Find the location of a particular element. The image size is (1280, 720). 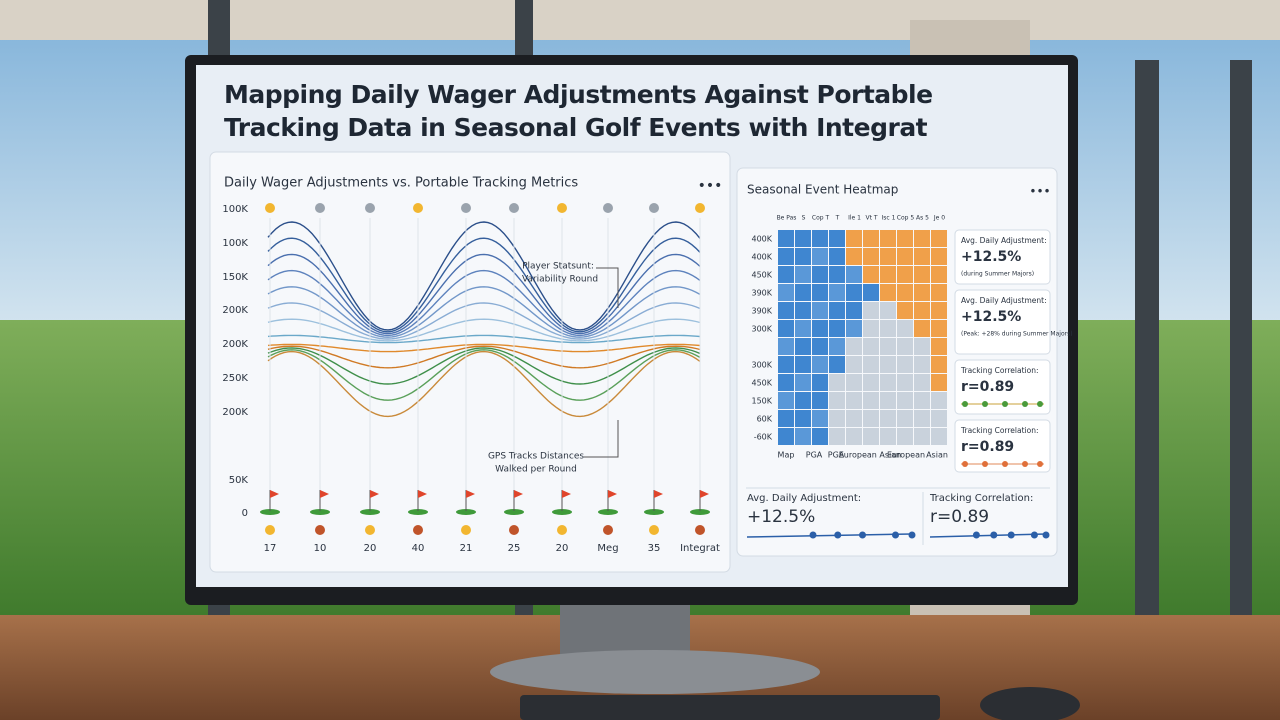

heatmap-title: Seasonal Event Heatmap is located at coordinates (822, 190).